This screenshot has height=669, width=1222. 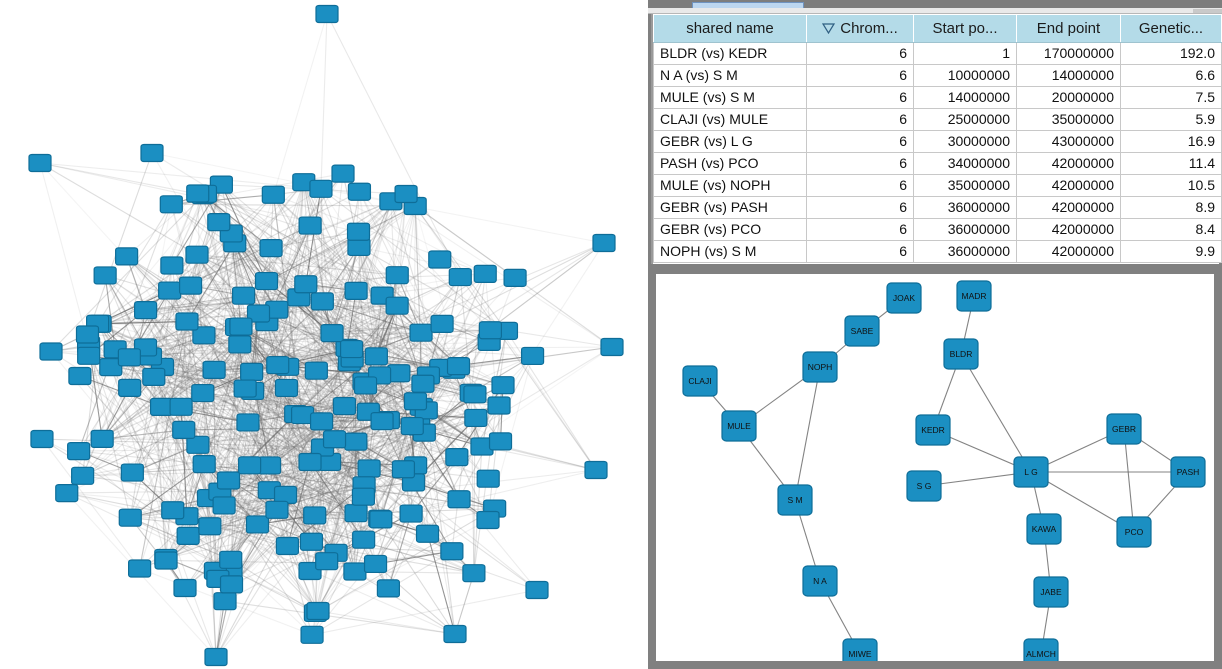 What do you see at coordinates (739, 426) in the screenshot?
I see `subnetwork-node-mule: MULE` at bounding box center [739, 426].